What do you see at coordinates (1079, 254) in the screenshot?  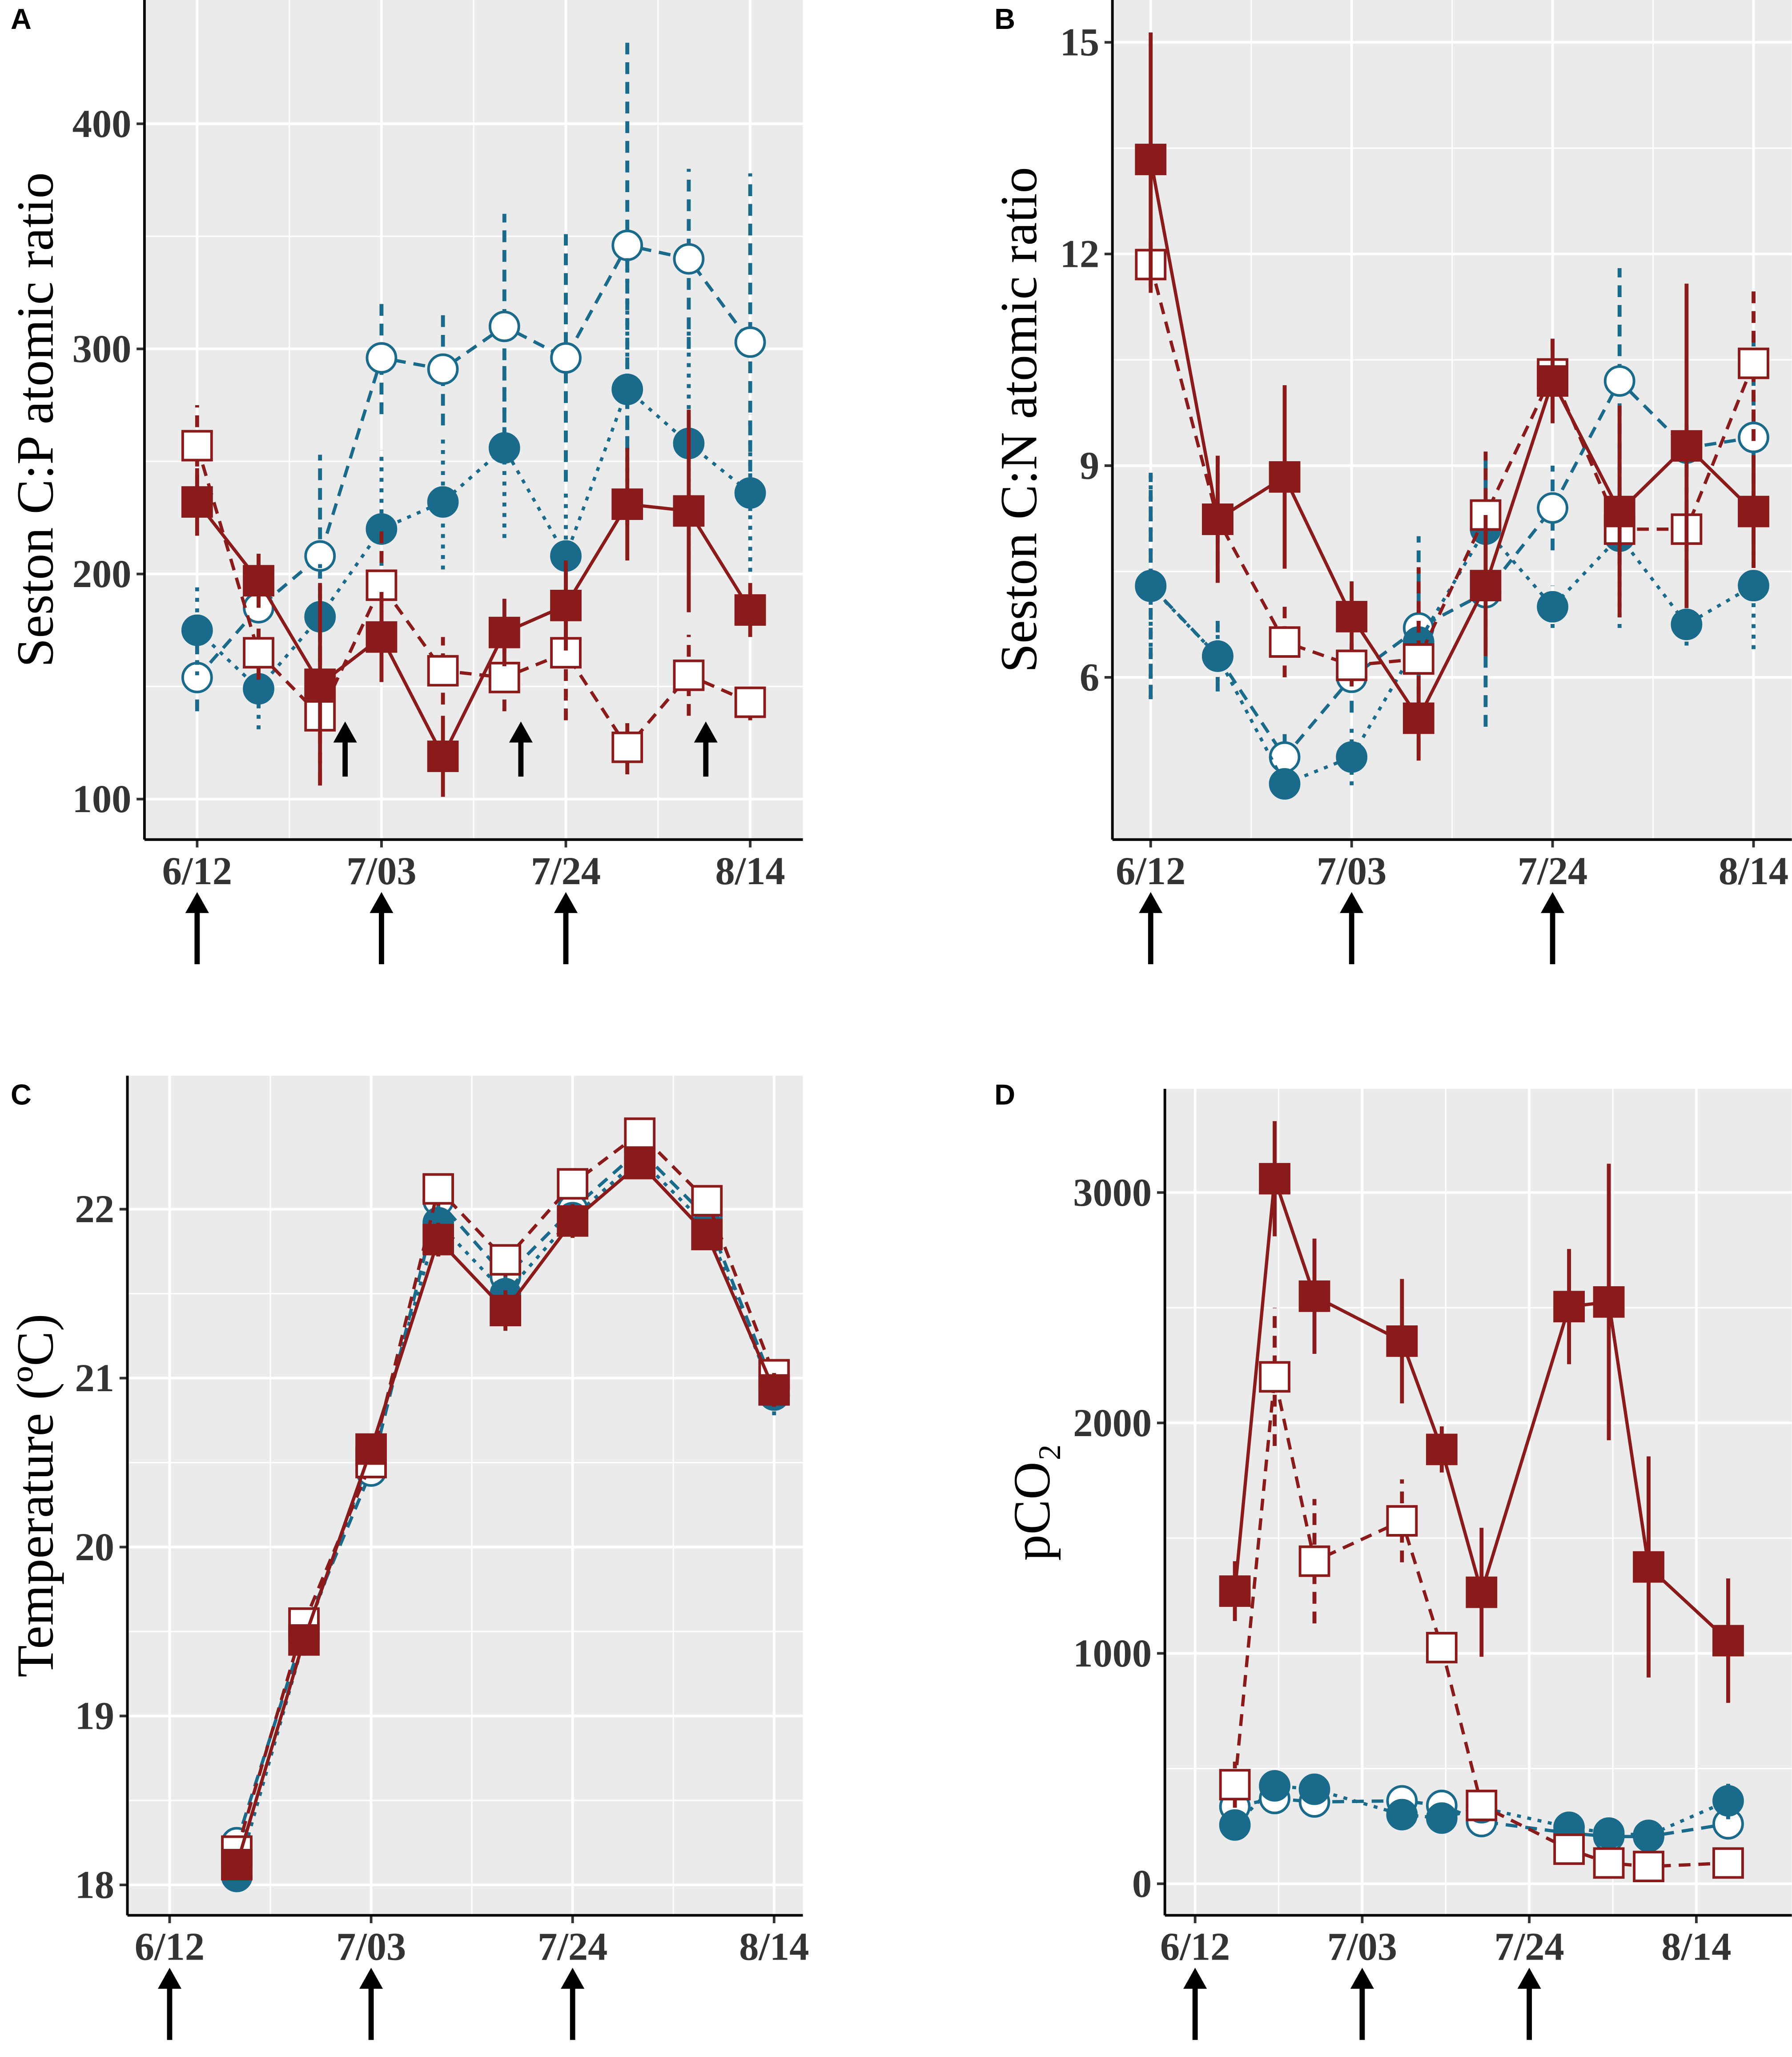 I see `y-tick-label: 12` at bounding box center [1079, 254].